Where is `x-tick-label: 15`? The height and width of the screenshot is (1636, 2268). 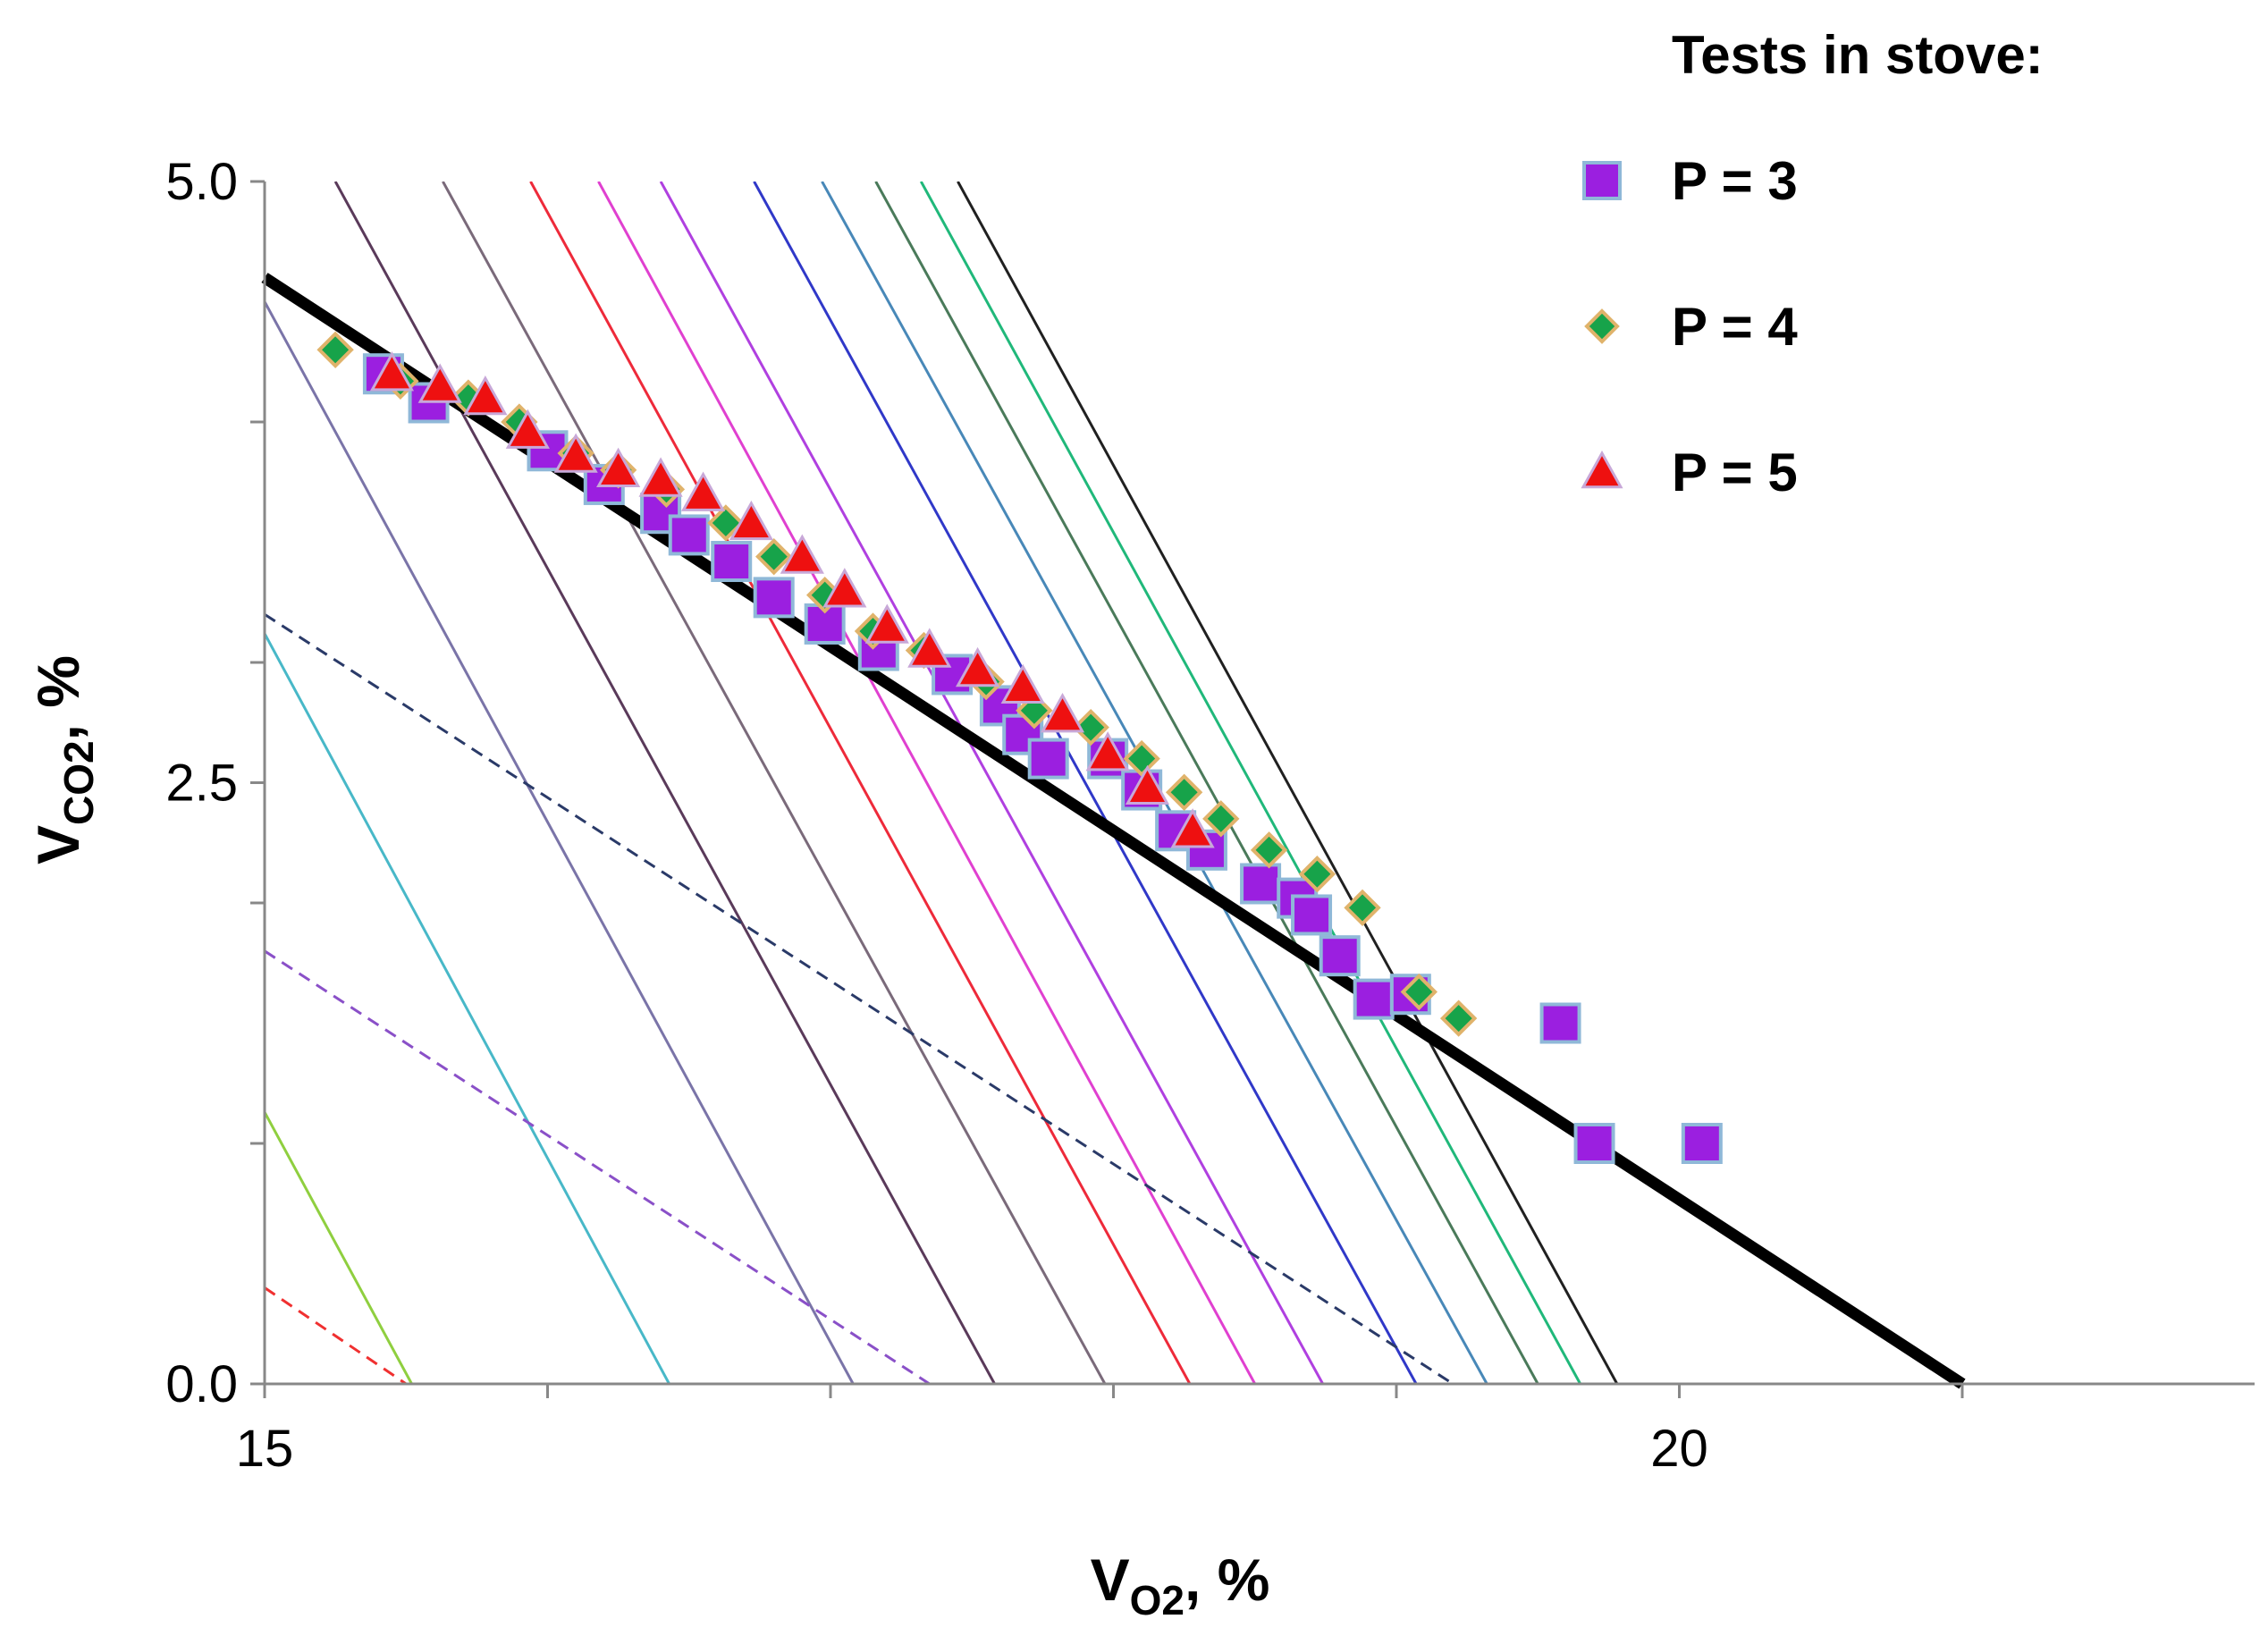 x-tick-label: 15 is located at coordinates (265, 1449).